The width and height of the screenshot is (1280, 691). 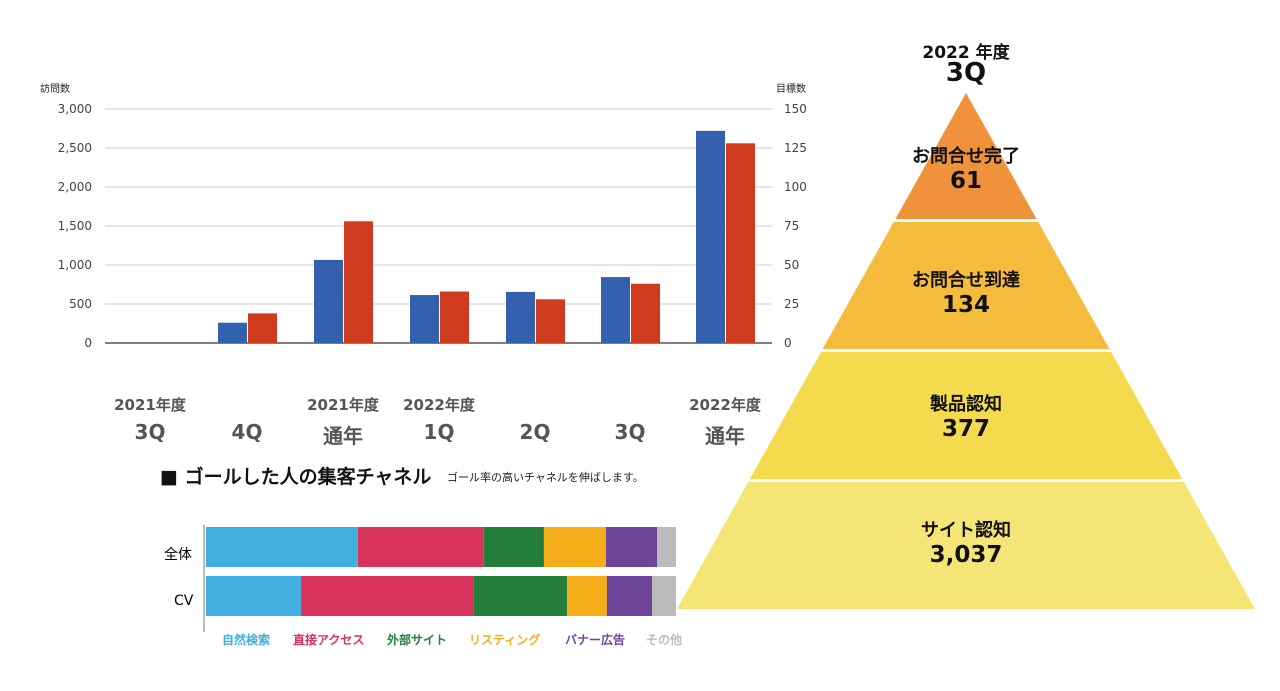 I want to click on legend-item: 外部サイト, so click(x=417, y=640).